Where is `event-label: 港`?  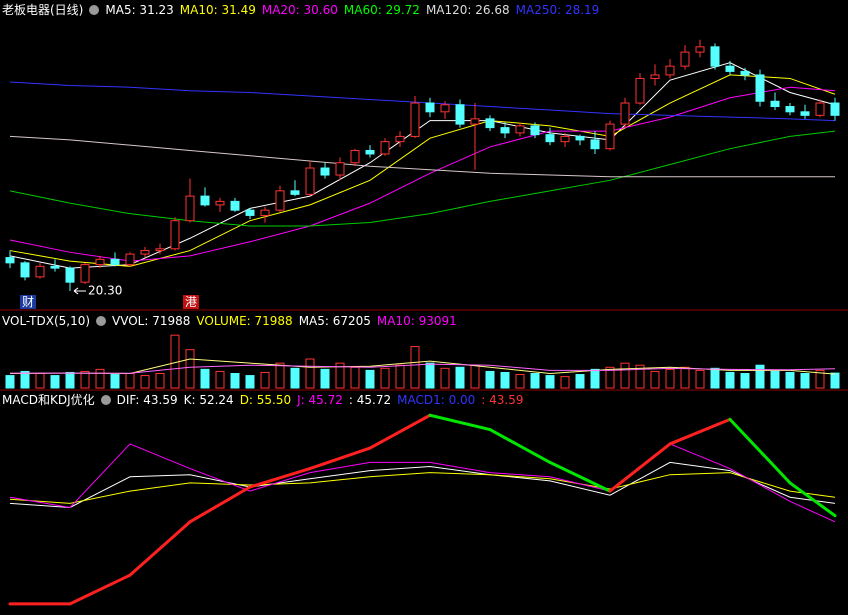
event-label: 港 is located at coordinates (191, 302).